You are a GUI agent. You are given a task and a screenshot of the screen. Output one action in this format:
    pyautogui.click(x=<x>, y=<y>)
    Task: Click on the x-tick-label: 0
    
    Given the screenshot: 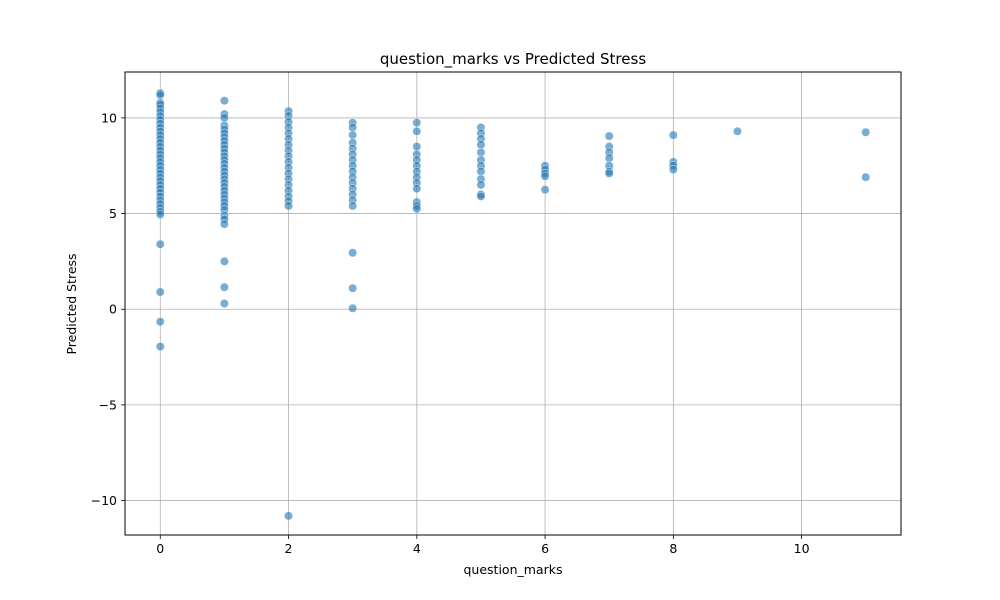 What is the action you would take?
    pyautogui.click(x=160, y=548)
    